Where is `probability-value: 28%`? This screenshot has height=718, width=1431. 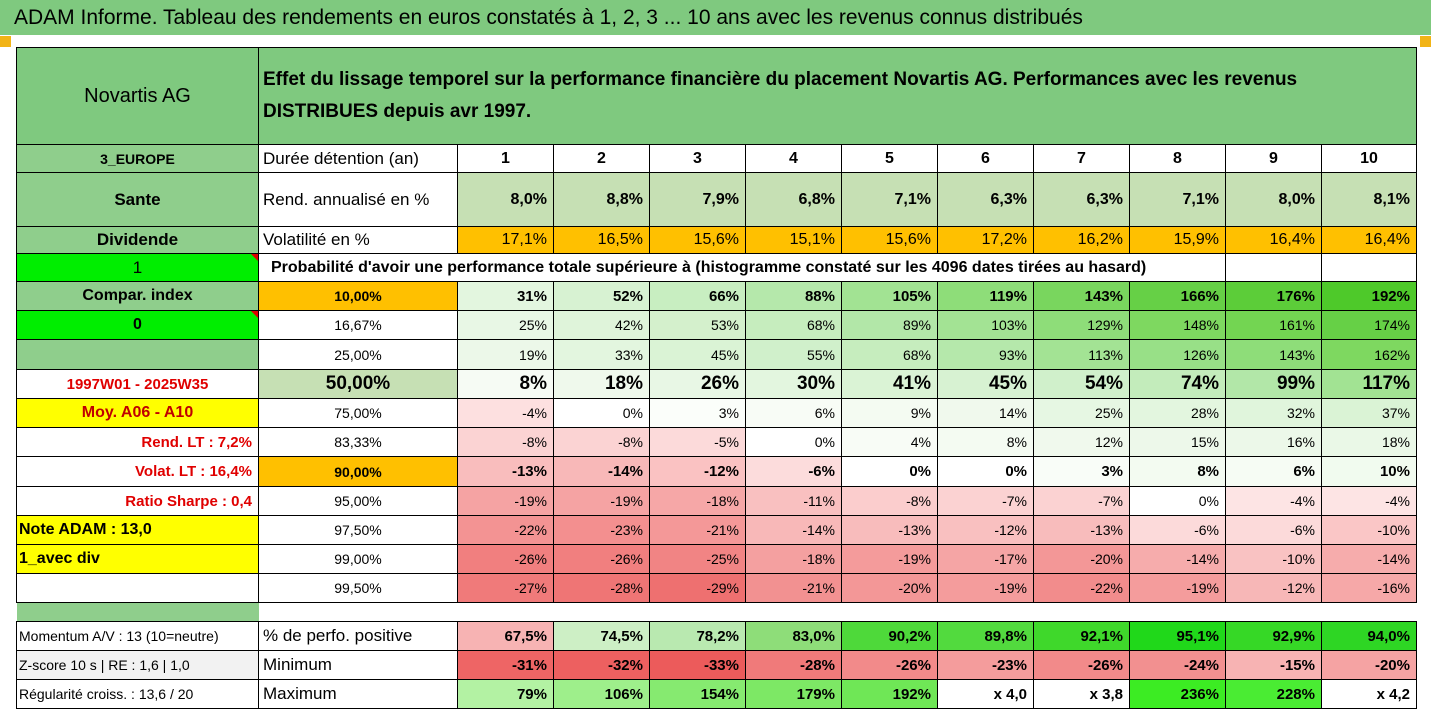 probability-value: 28% is located at coordinates (1177, 413).